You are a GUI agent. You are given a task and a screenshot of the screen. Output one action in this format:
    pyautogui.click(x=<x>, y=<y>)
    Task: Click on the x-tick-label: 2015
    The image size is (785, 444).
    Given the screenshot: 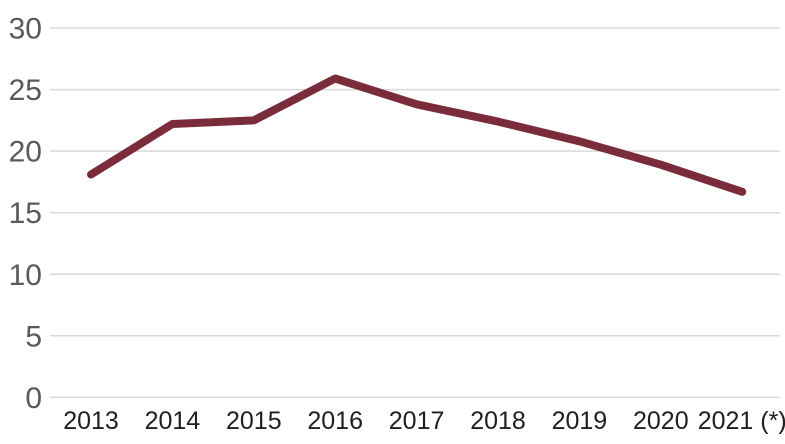 What is the action you would take?
    pyautogui.click(x=254, y=421)
    